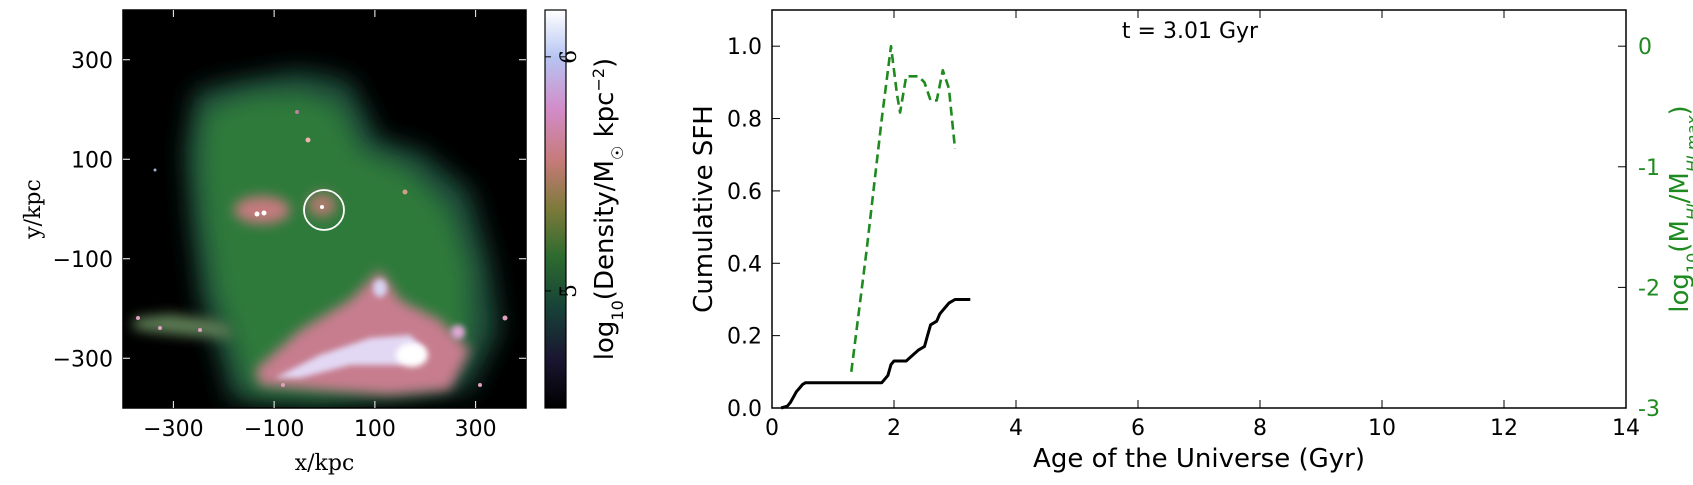 Image resolution: width=1693 pixels, height=485 pixels. I want to click on gas-knot-right, so click(458, 332).